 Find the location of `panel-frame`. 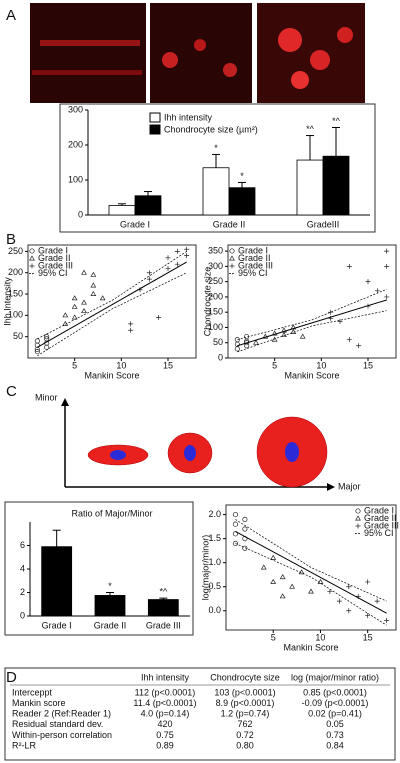

panel-frame is located at coordinates (99, 568).